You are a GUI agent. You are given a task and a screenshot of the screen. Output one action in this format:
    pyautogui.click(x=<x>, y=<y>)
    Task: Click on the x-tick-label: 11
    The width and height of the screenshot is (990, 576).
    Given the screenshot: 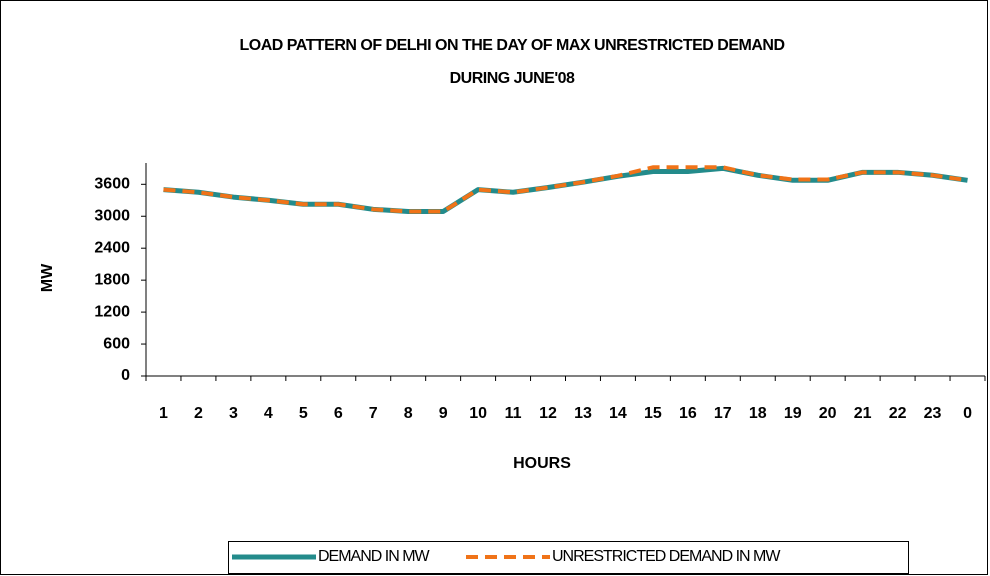 What is the action you would take?
    pyautogui.click(x=513, y=413)
    